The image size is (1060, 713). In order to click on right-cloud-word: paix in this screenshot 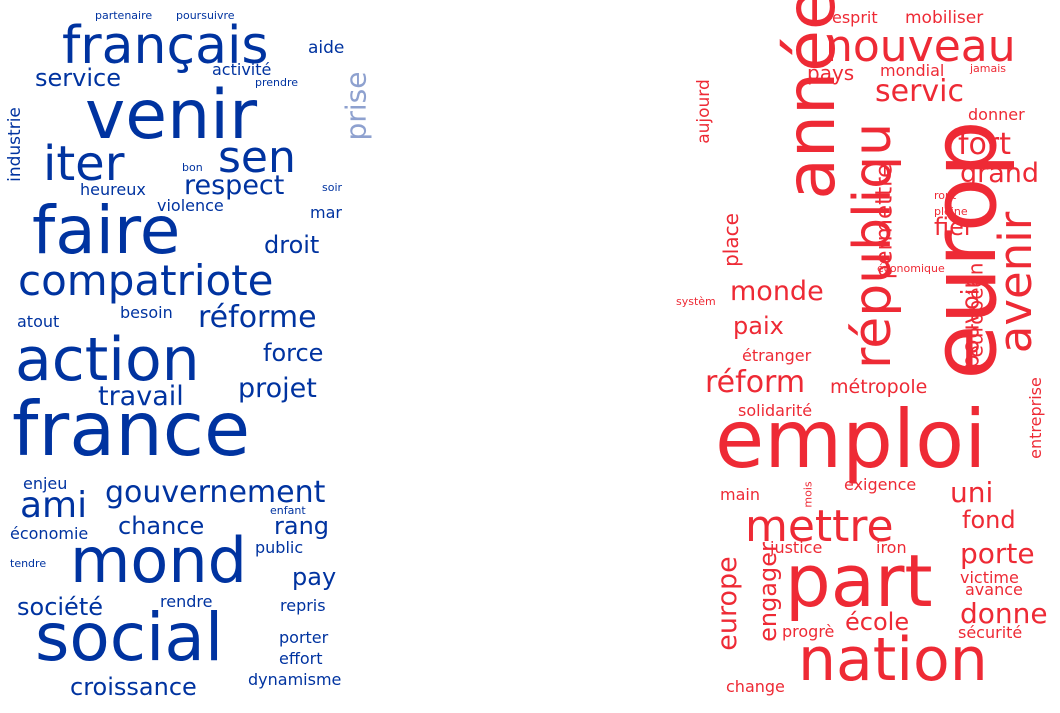, I will do `click(758, 326)`.